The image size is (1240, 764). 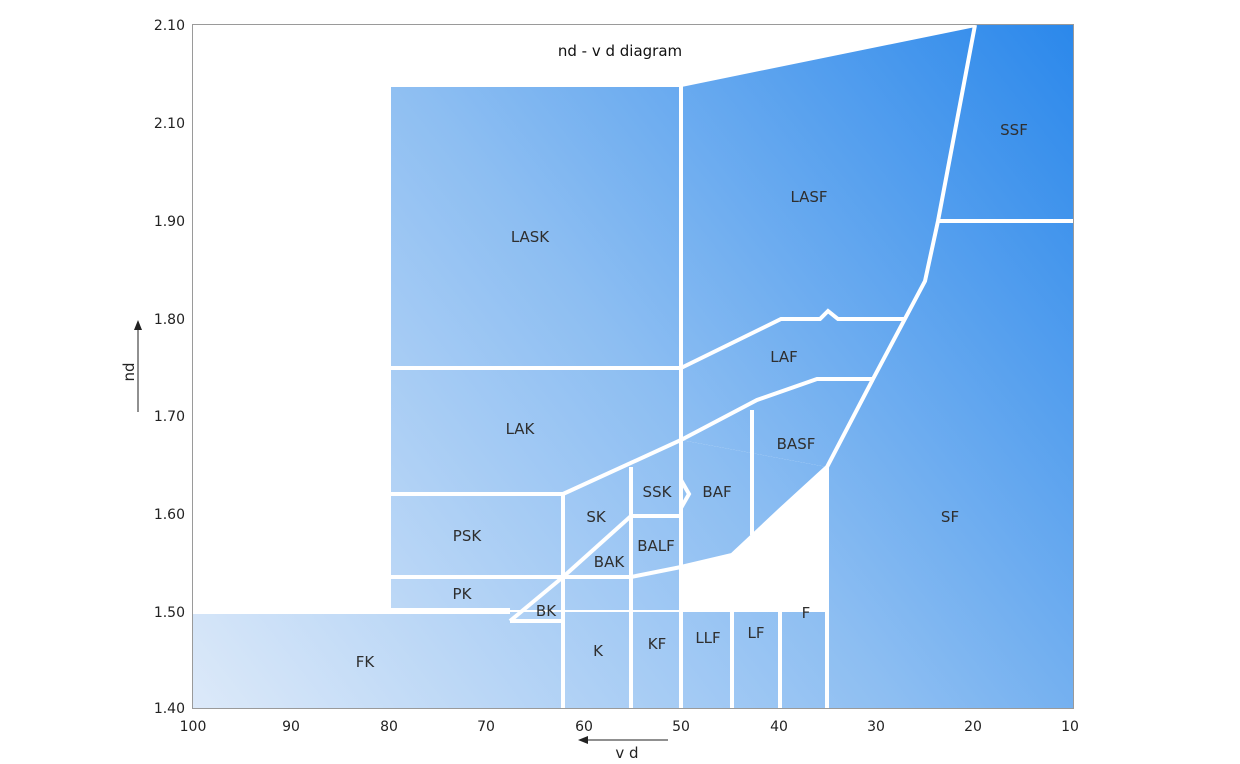 I want to click on y-tick: 1.50, so click(x=169, y=613).